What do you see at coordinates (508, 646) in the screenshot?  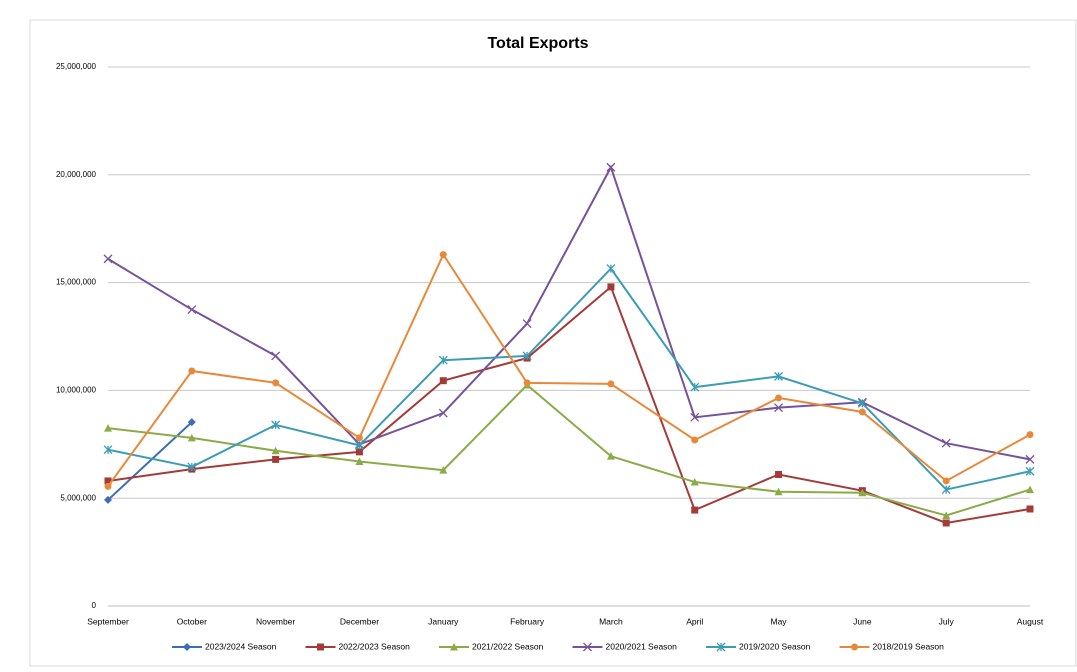 I see `legend-label: 2021/2022 Season` at bounding box center [508, 646].